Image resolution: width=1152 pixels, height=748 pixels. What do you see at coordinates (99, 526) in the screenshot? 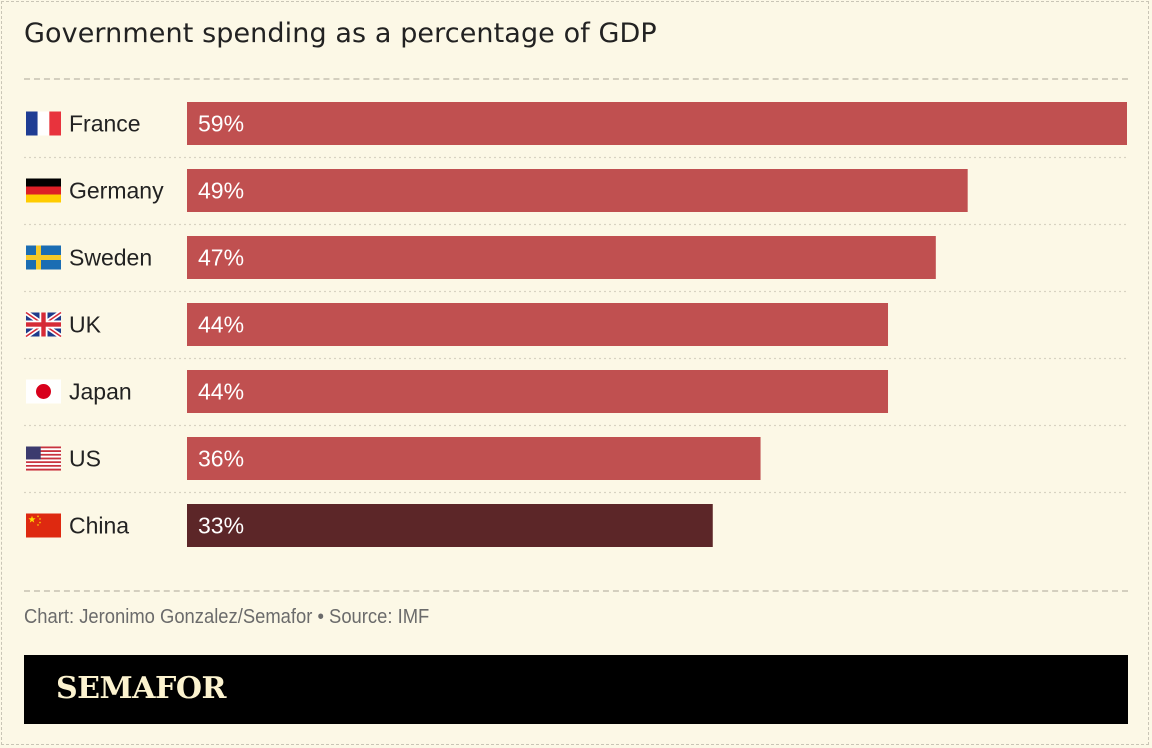
I see `category-label: China` at bounding box center [99, 526].